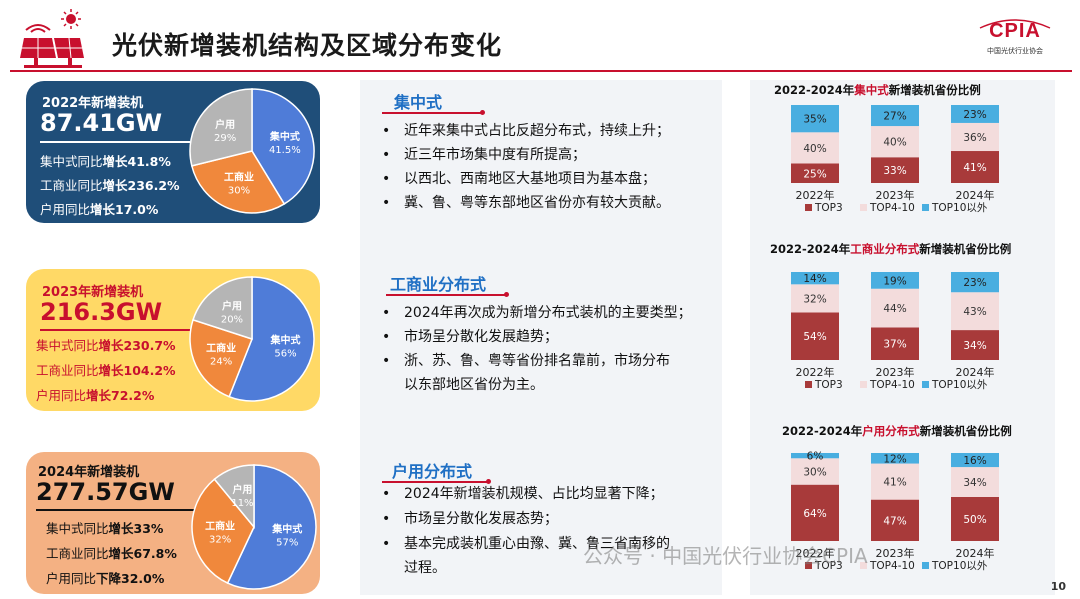  What do you see at coordinates (95, 395) in the screenshot?
I see `card-stat: 户用同比增长72.2%` at bounding box center [95, 395].